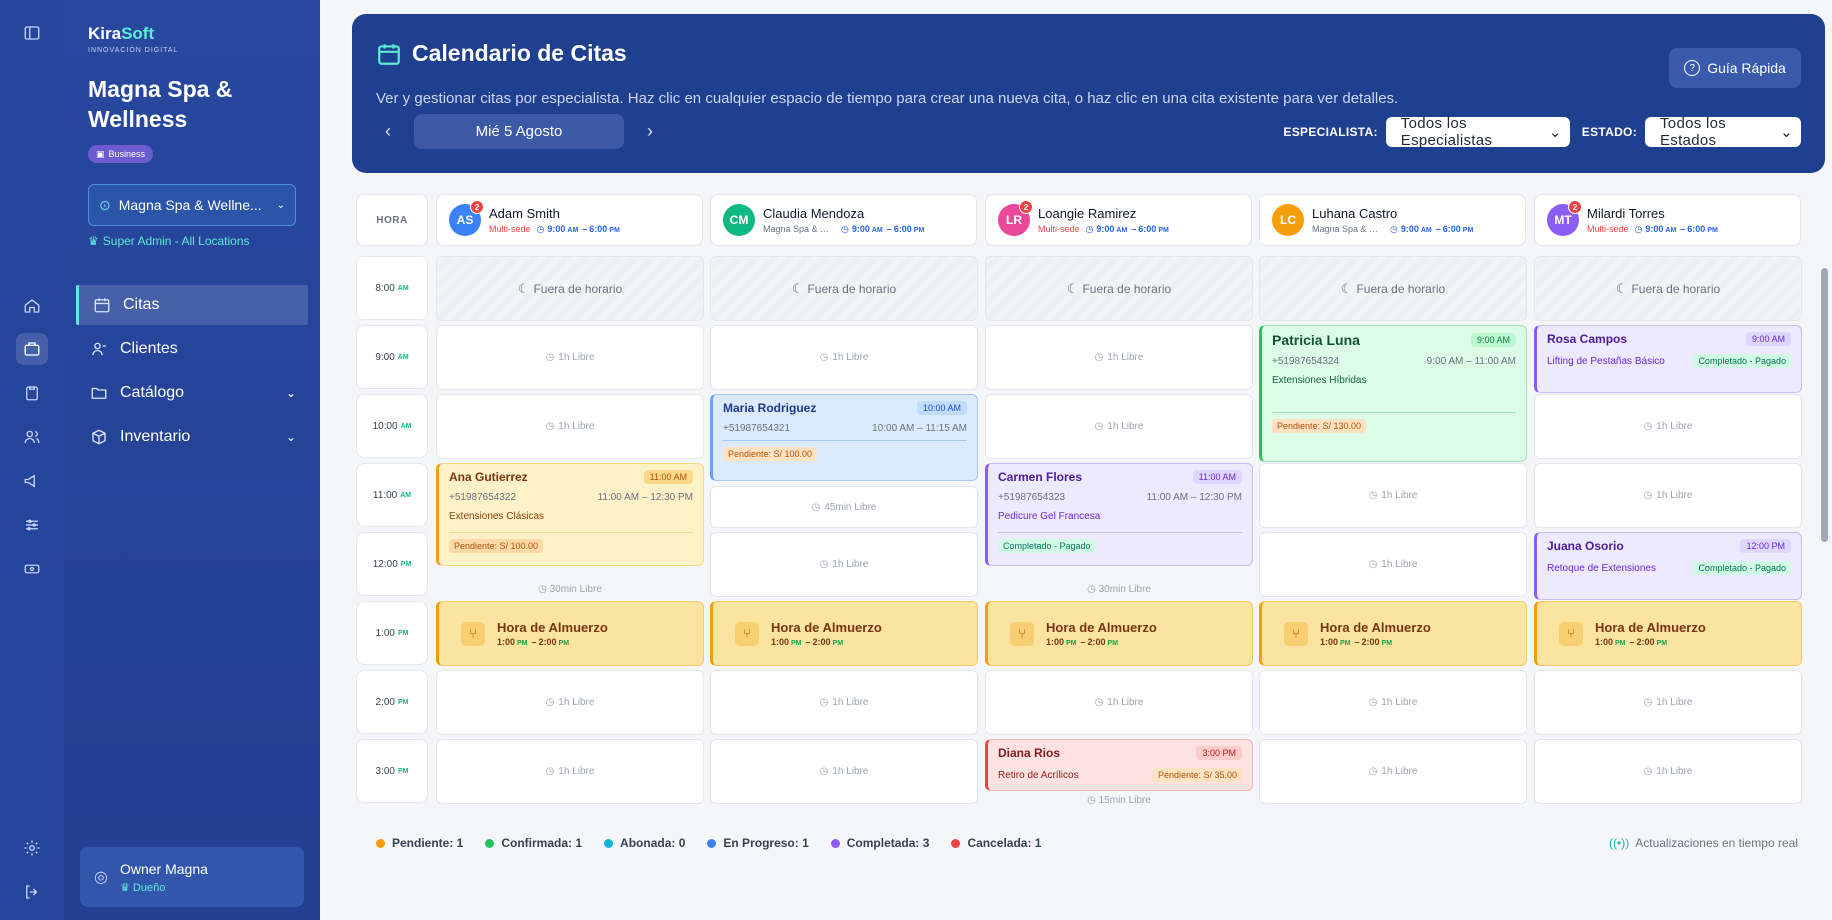  I want to click on nav-item-catalogo: Catálogo ⌄, so click(192, 393).